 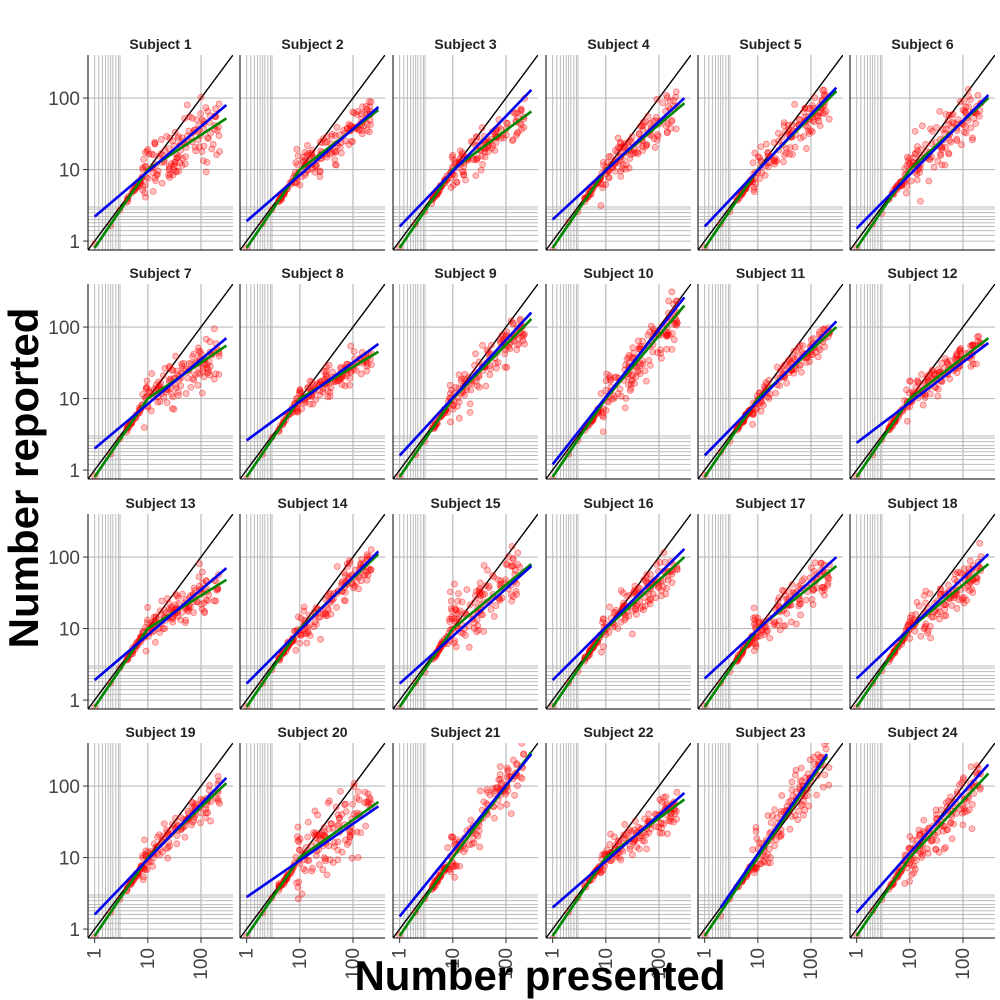 What do you see at coordinates (618, 381) in the screenshot?
I see `facet-plot-area` at bounding box center [618, 381].